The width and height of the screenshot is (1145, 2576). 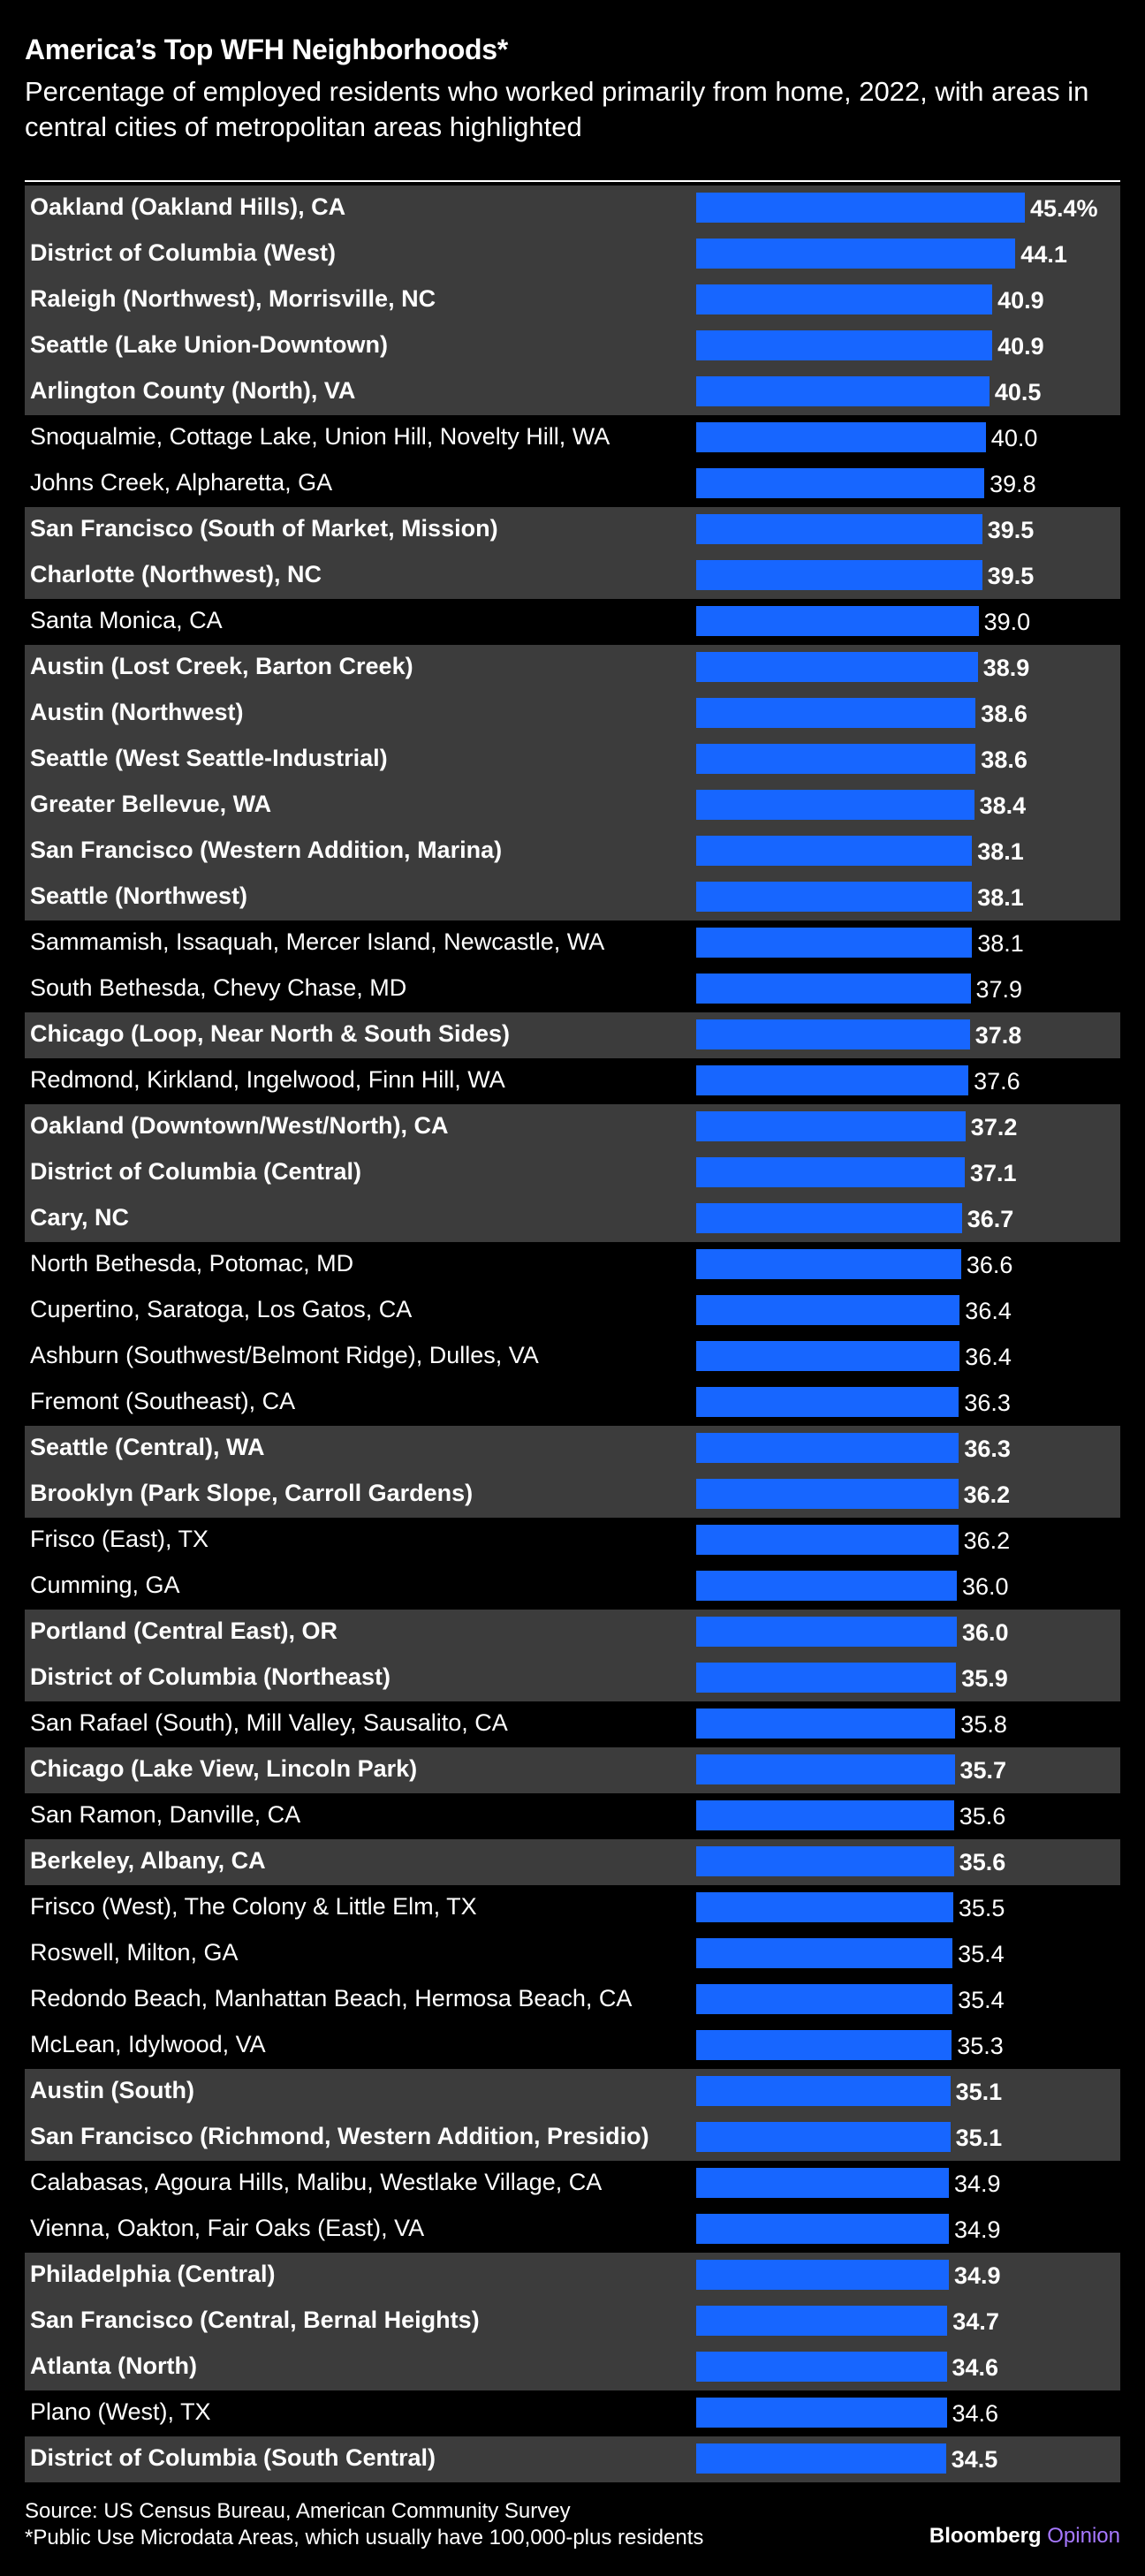 What do you see at coordinates (572, 622) in the screenshot?
I see `chart-row: Santa Monica, CA 39.0` at bounding box center [572, 622].